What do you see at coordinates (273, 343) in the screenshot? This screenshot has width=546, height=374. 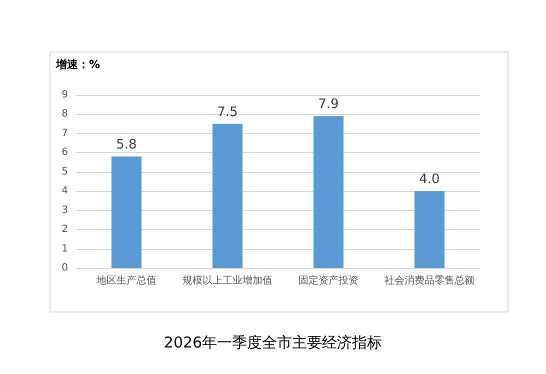 I see `text: 2026年一季度全市主要经济指标` at bounding box center [273, 343].